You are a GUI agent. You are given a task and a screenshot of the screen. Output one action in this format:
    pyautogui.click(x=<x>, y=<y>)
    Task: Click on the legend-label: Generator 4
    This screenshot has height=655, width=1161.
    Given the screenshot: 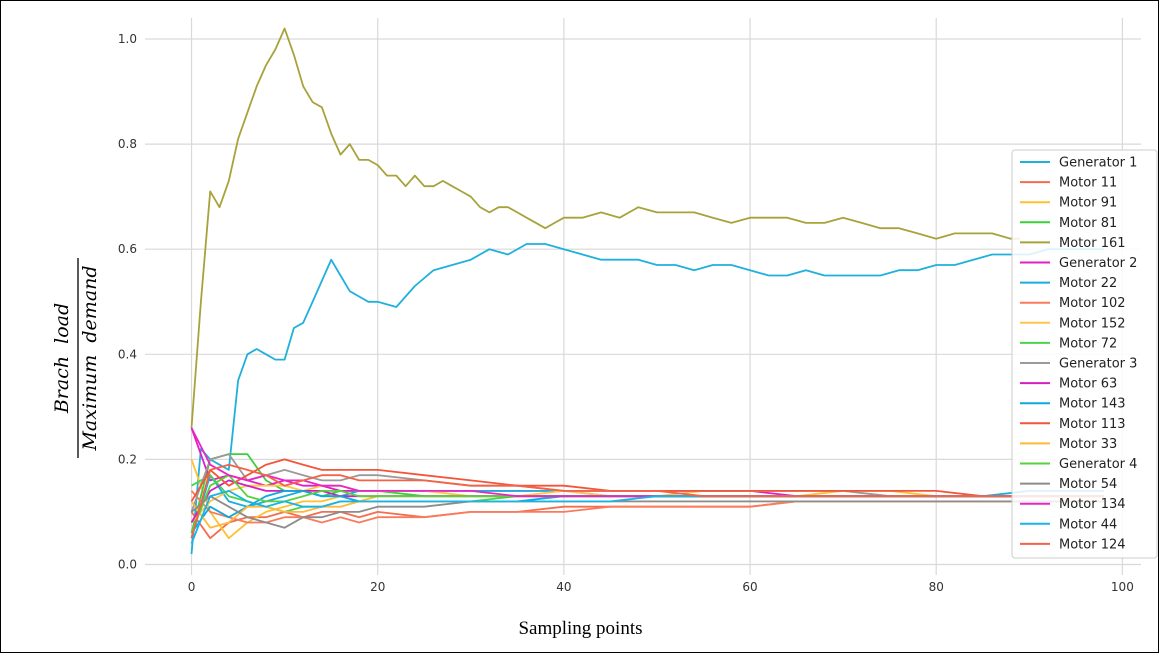 What is the action you would take?
    pyautogui.click(x=1098, y=464)
    